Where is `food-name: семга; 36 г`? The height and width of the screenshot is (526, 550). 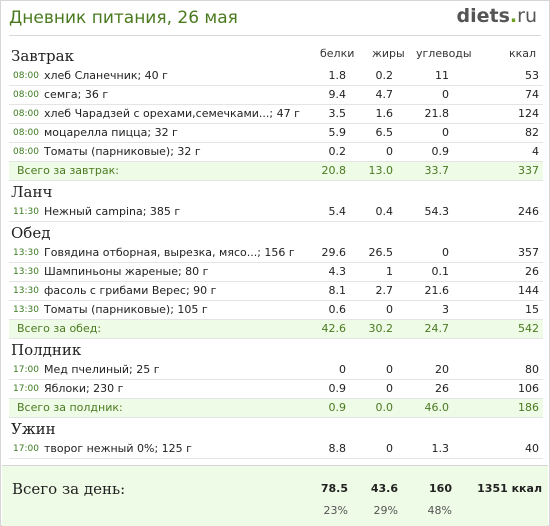
food-name: семга; 36 г is located at coordinates (76, 94).